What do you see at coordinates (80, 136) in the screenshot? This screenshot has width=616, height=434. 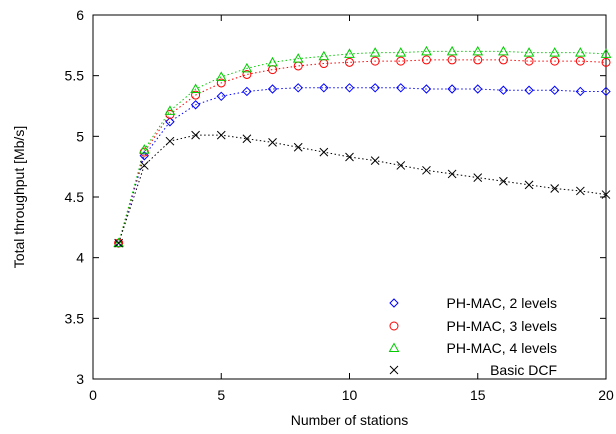 I see `y-tick-label: 5` at bounding box center [80, 136].